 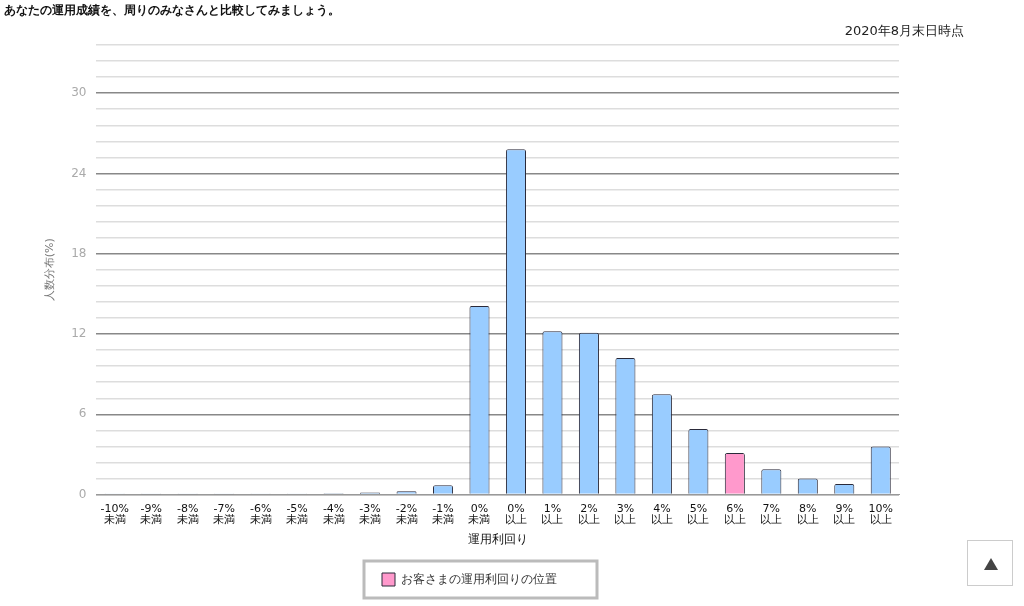 What do you see at coordinates (50, 270) in the screenshot?
I see `y-axis-title: 人数分布(%)` at bounding box center [50, 270].